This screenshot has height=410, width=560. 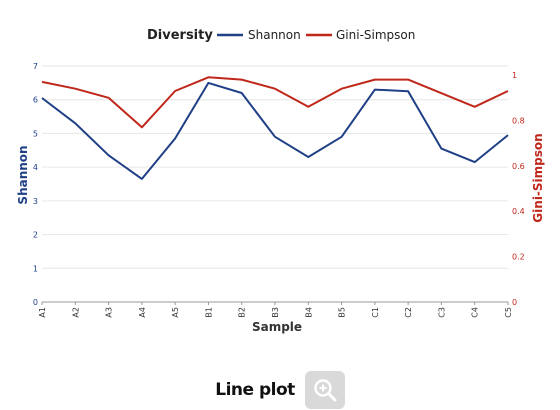 I want to click on chart-footer: Line plot, so click(x=280, y=390).